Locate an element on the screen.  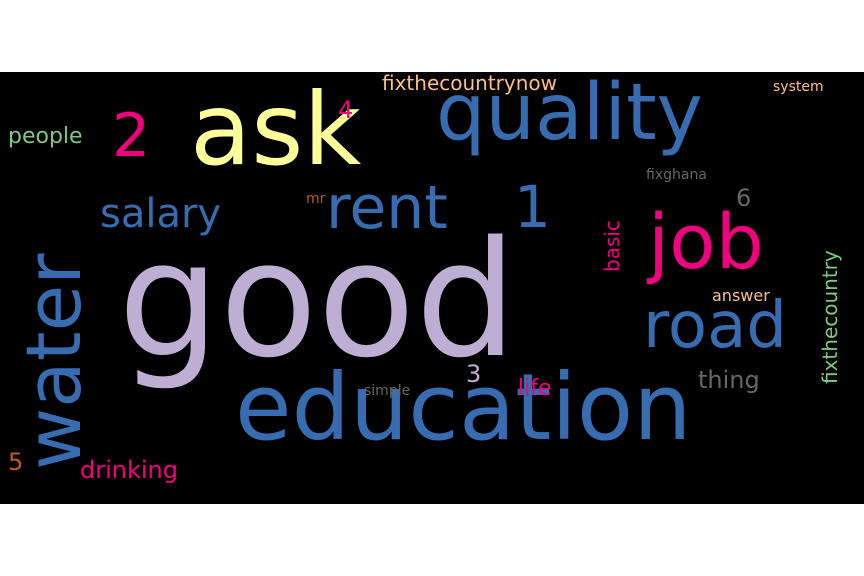
word-rent: rent is located at coordinates (387, 208).